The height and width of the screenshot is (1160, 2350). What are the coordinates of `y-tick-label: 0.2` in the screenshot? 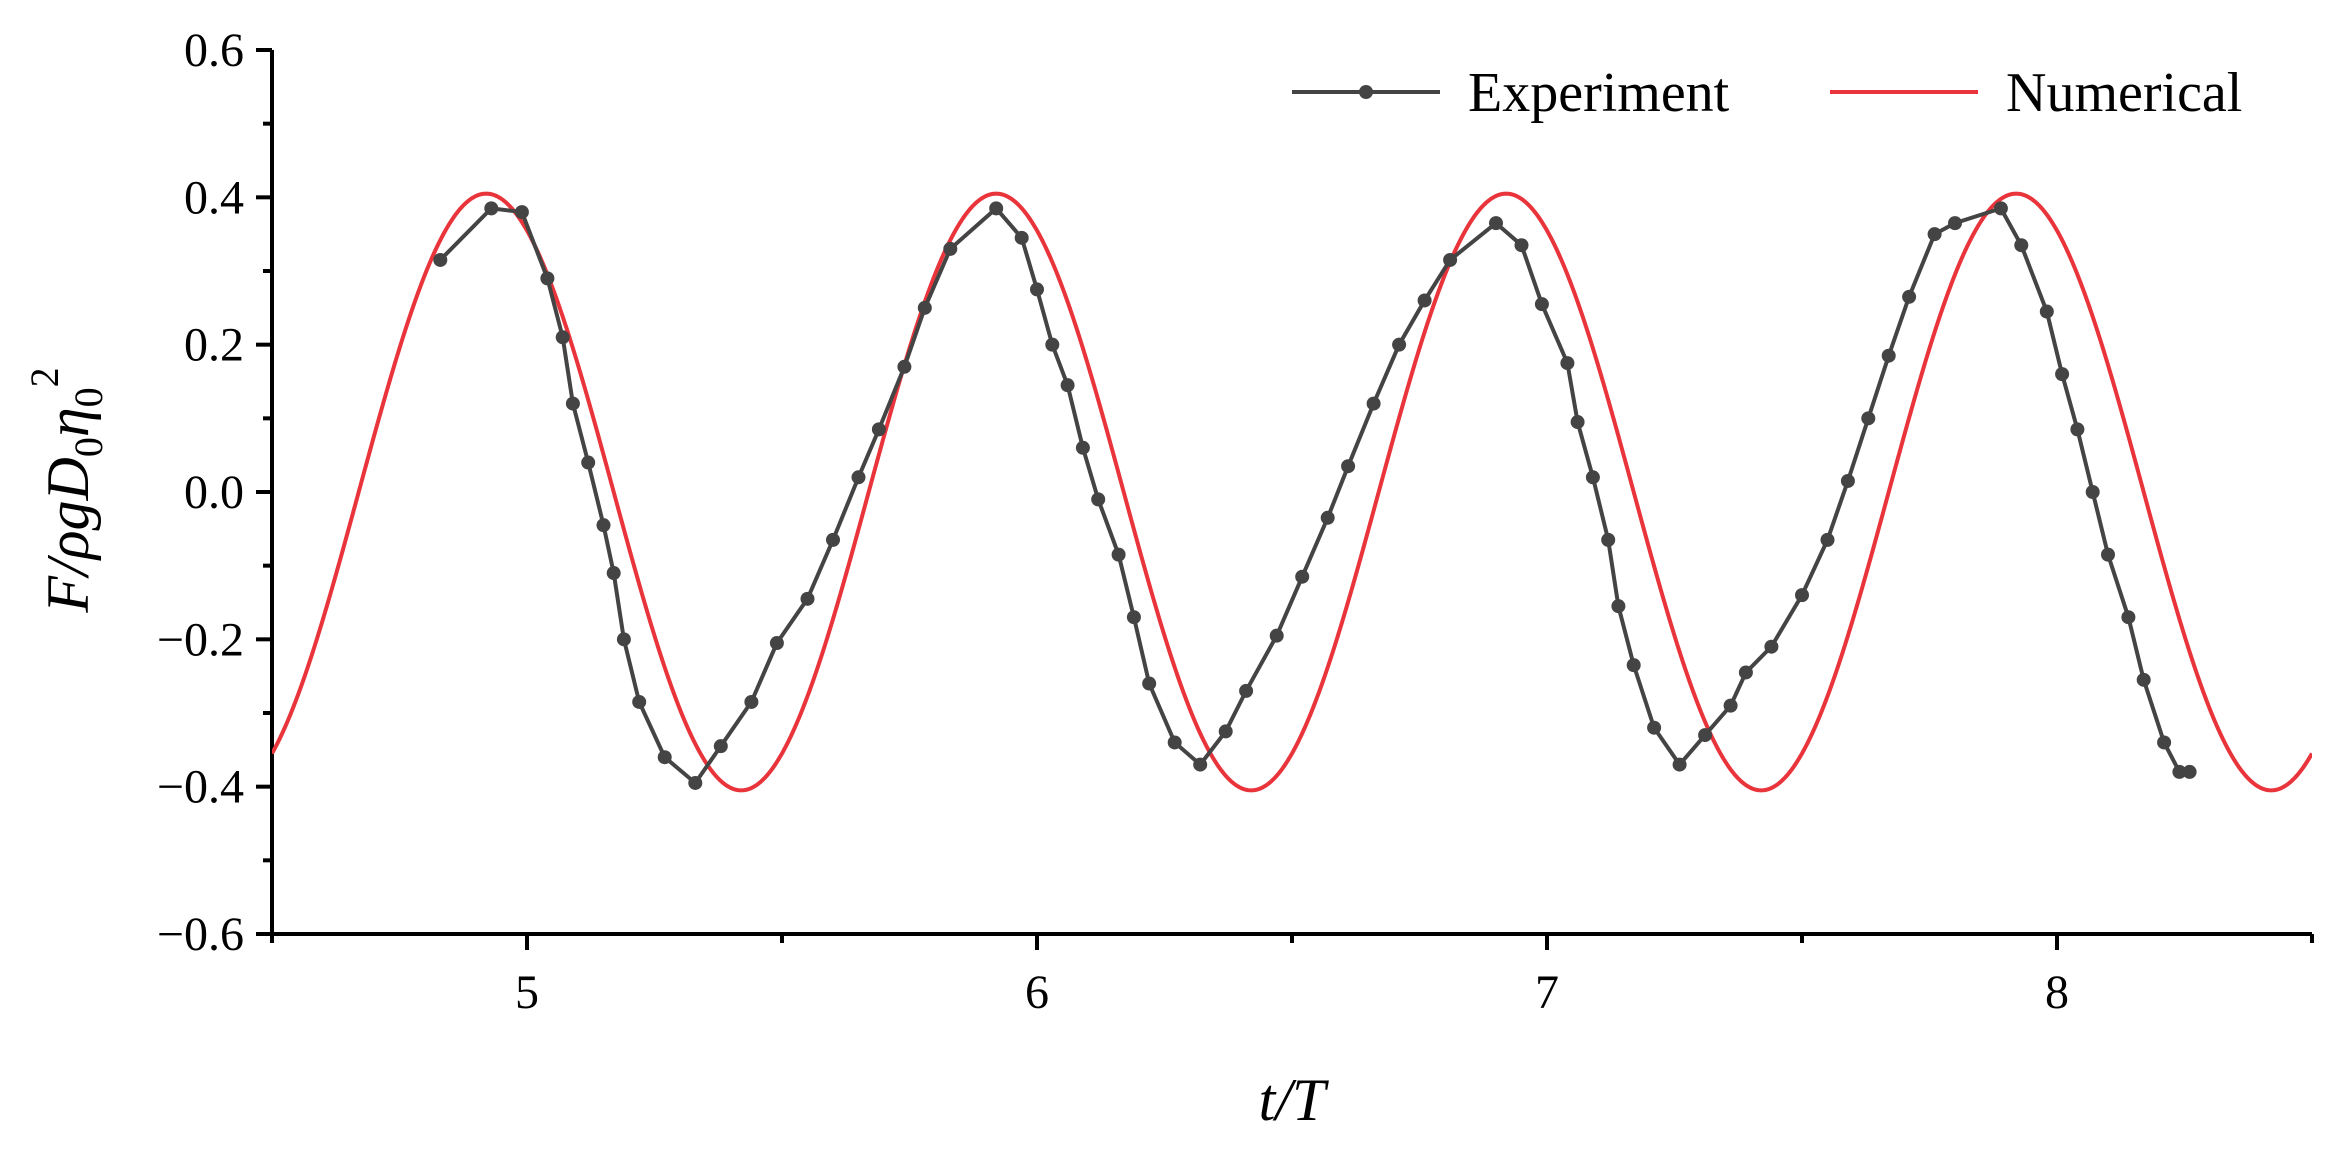 It's located at (214, 345).